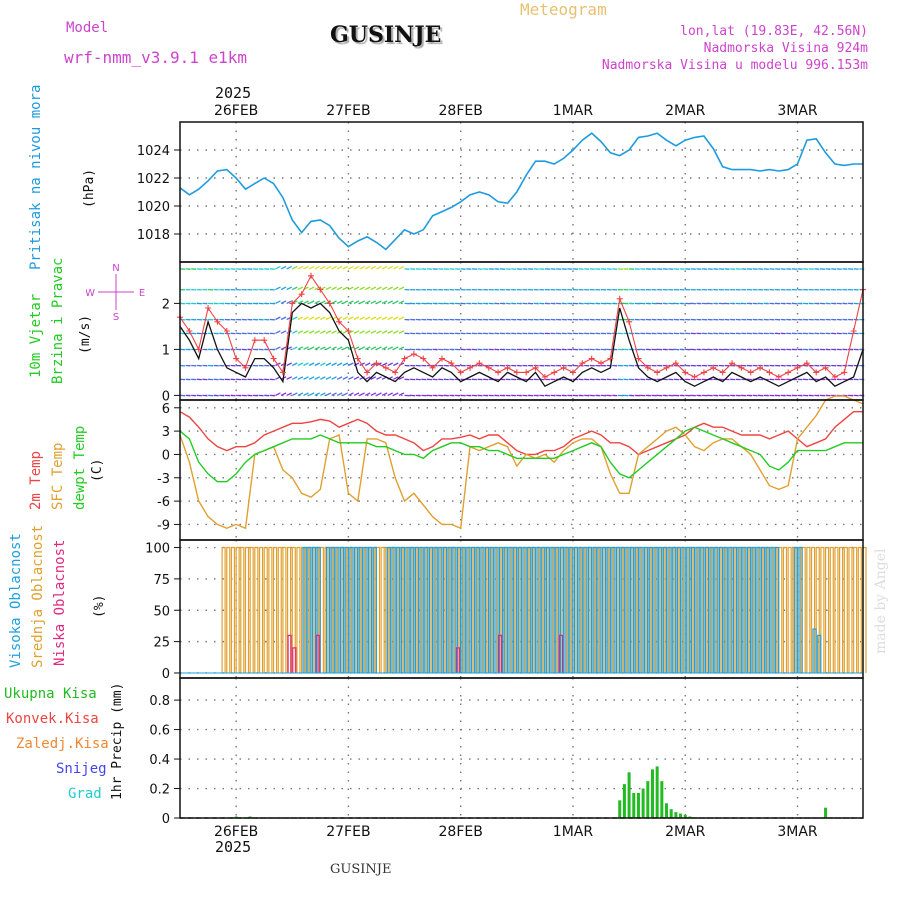 The width and height of the screenshot is (900, 900). What do you see at coordinates (233, 93) in the screenshot?
I see `top-year: 2025` at bounding box center [233, 93].